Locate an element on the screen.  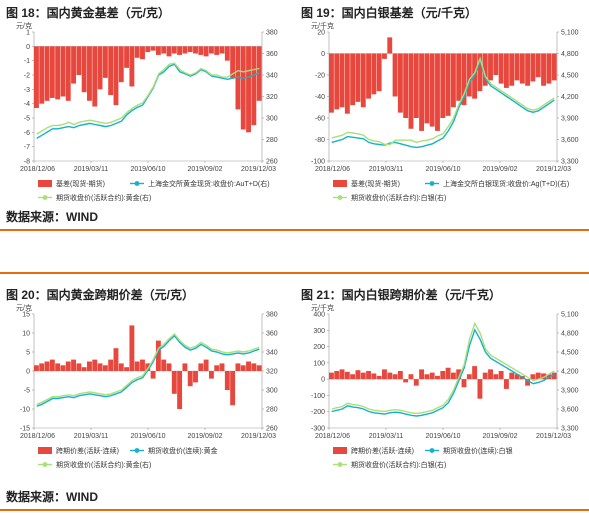
y-tick-label: 15 is located at coordinates (26, 315).